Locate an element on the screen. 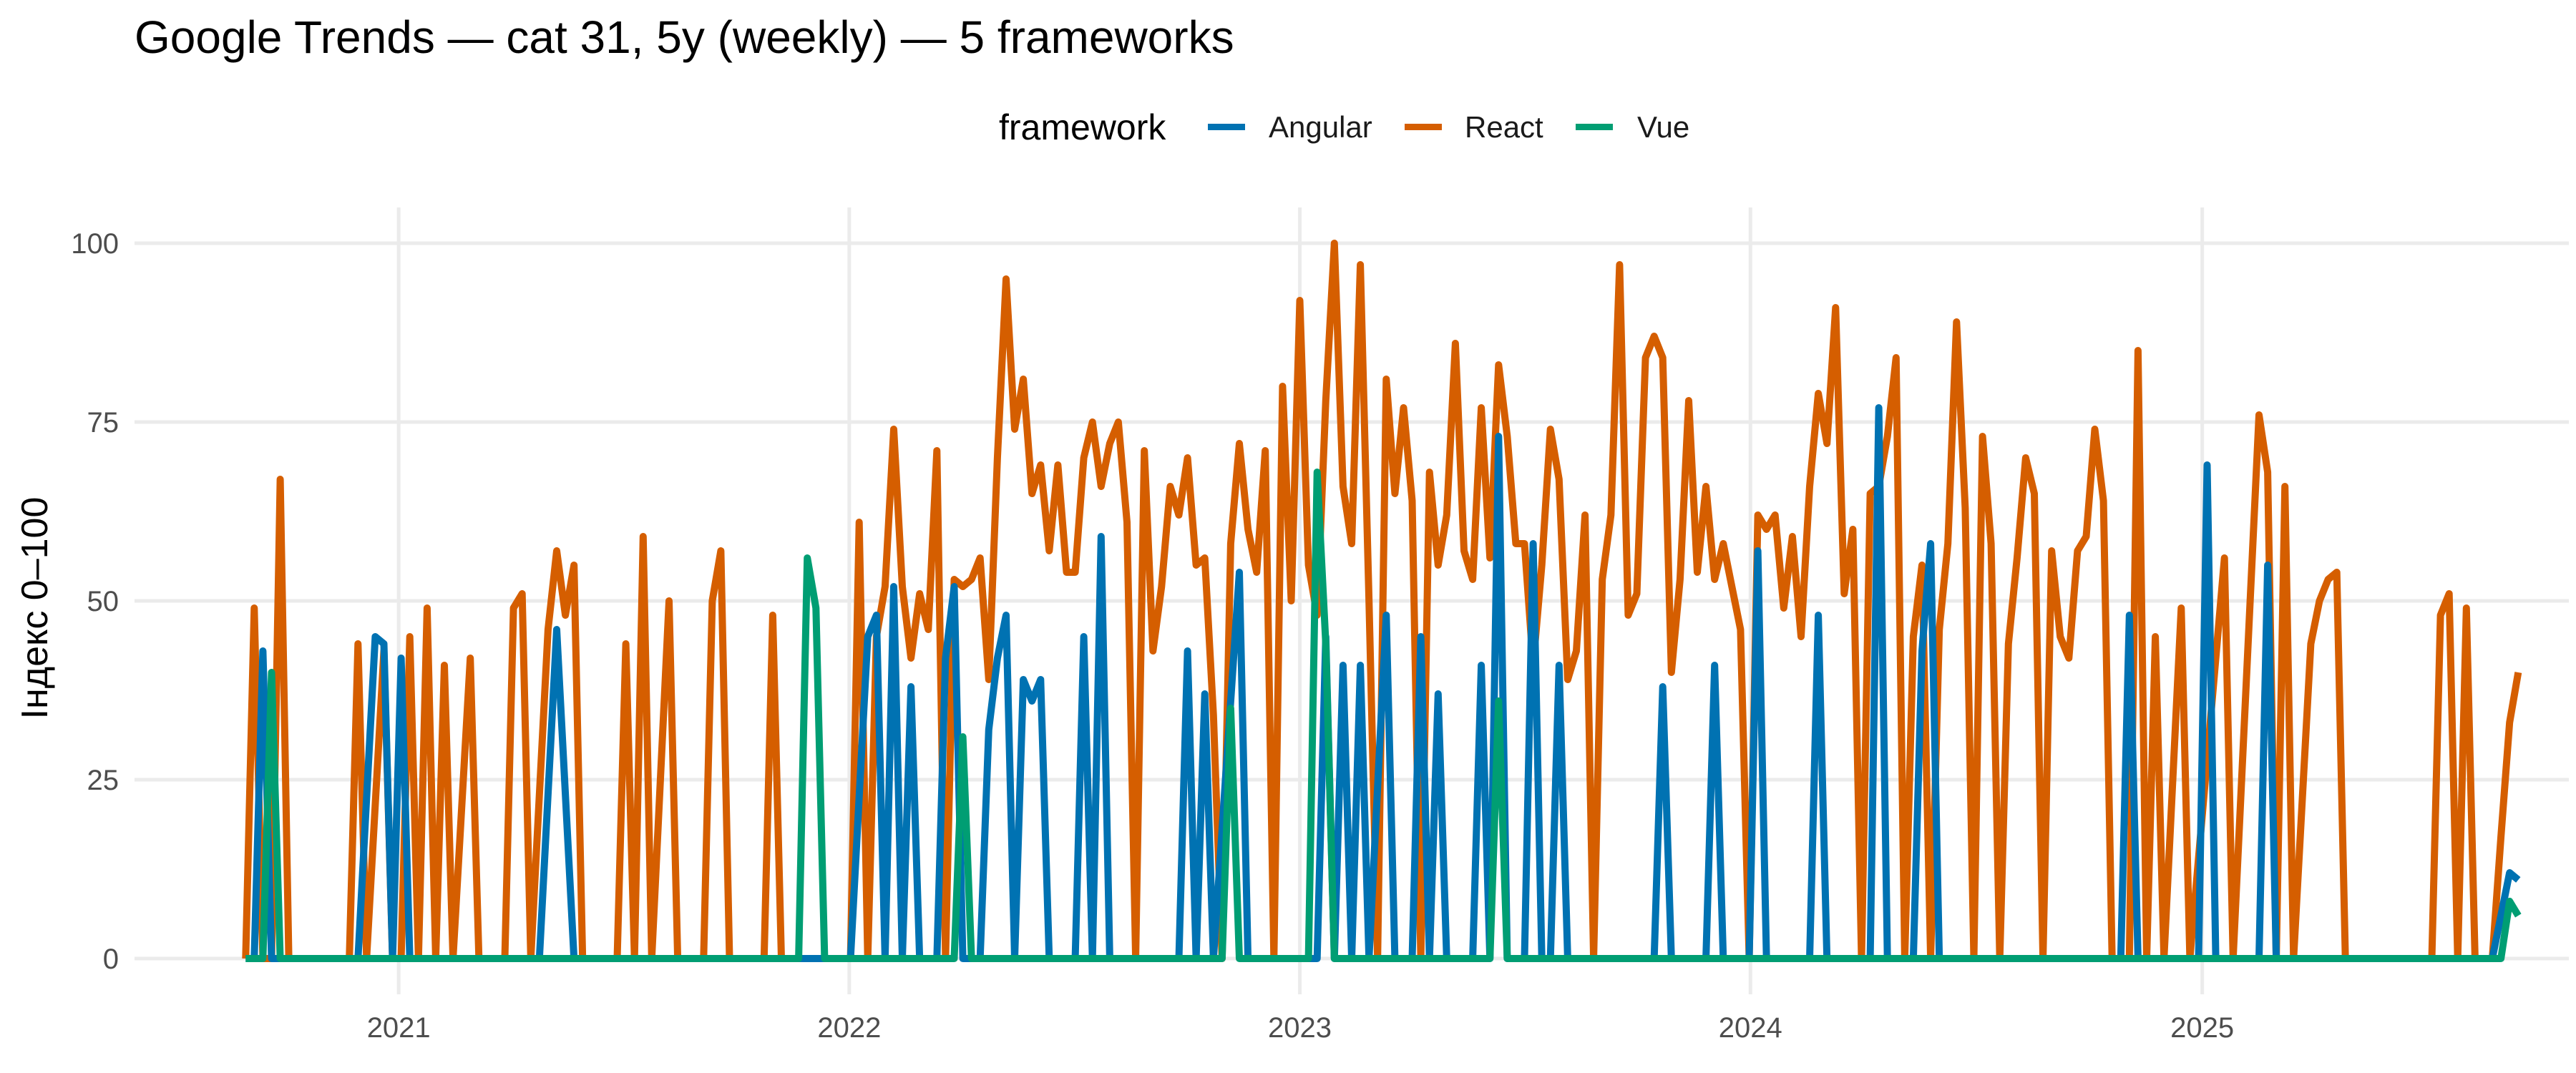 The width and height of the screenshot is (2576, 1073). legend-item-react: React is located at coordinates (1474, 127).